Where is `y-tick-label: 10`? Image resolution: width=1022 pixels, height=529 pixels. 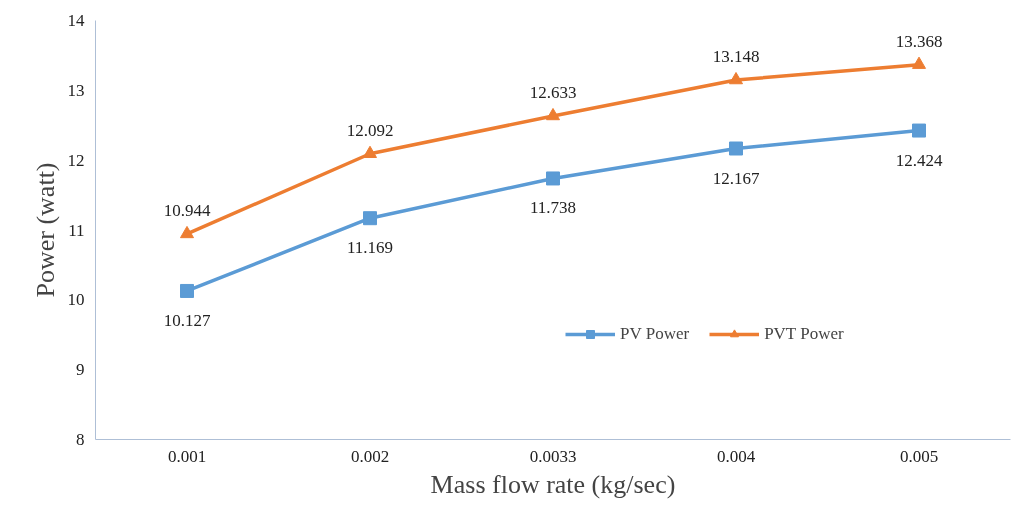
y-tick-label: 10 is located at coordinates (76, 300).